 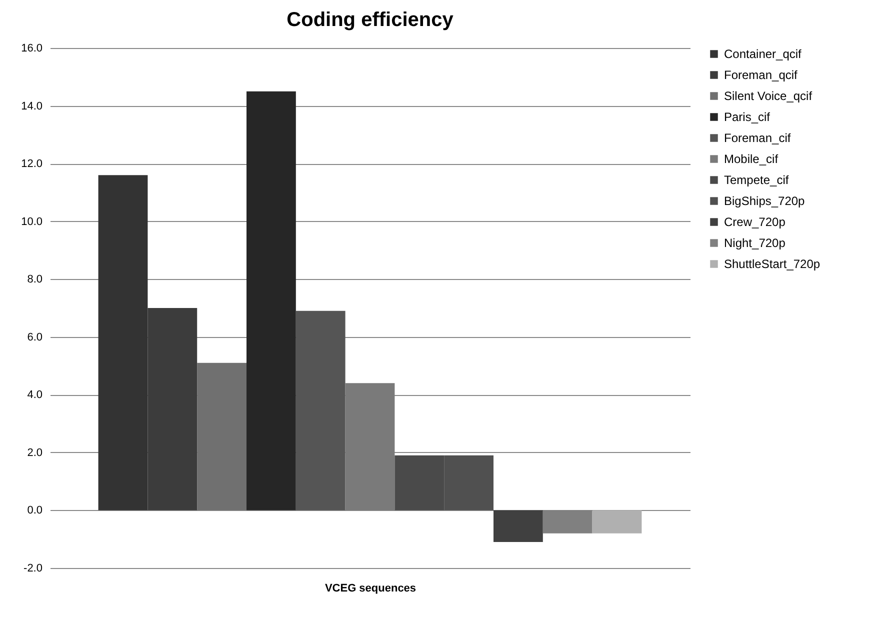 I want to click on y-tick-label: 8.0, so click(x=34, y=280).